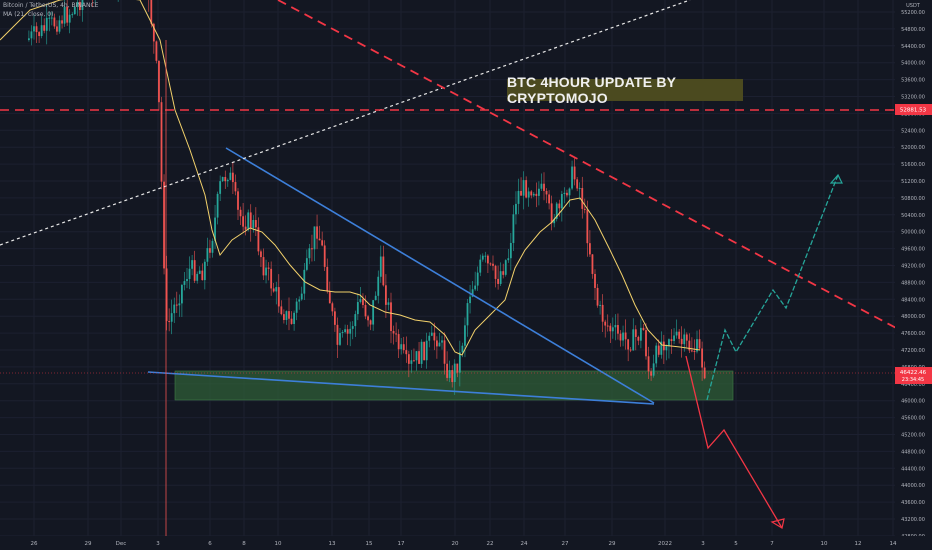  What do you see at coordinates (455, 544) in the screenshot?
I see `time-tick-label: 20` at bounding box center [455, 544].